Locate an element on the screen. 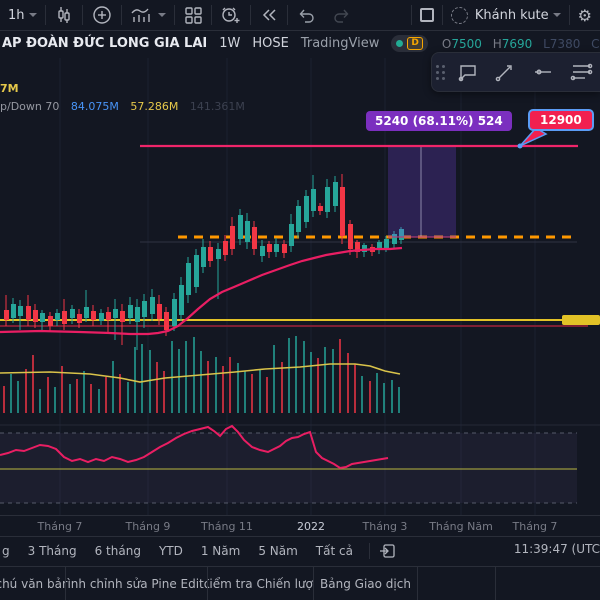  tab-trình-chỉnh-sửa-pine-editor: Trình chỉnh sửa Pine Editor is located at coordinates (137, 583).